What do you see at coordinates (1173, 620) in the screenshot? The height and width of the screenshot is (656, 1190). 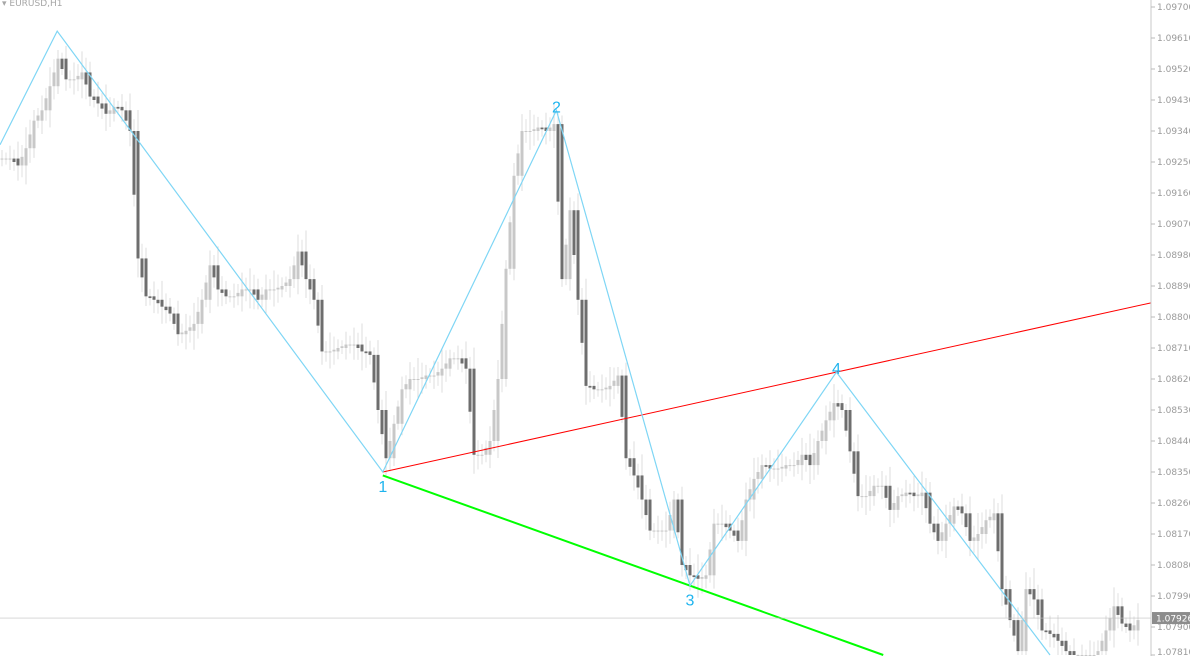 I see `current-price-label: 1.07926` at bounding box center [1173, 620].